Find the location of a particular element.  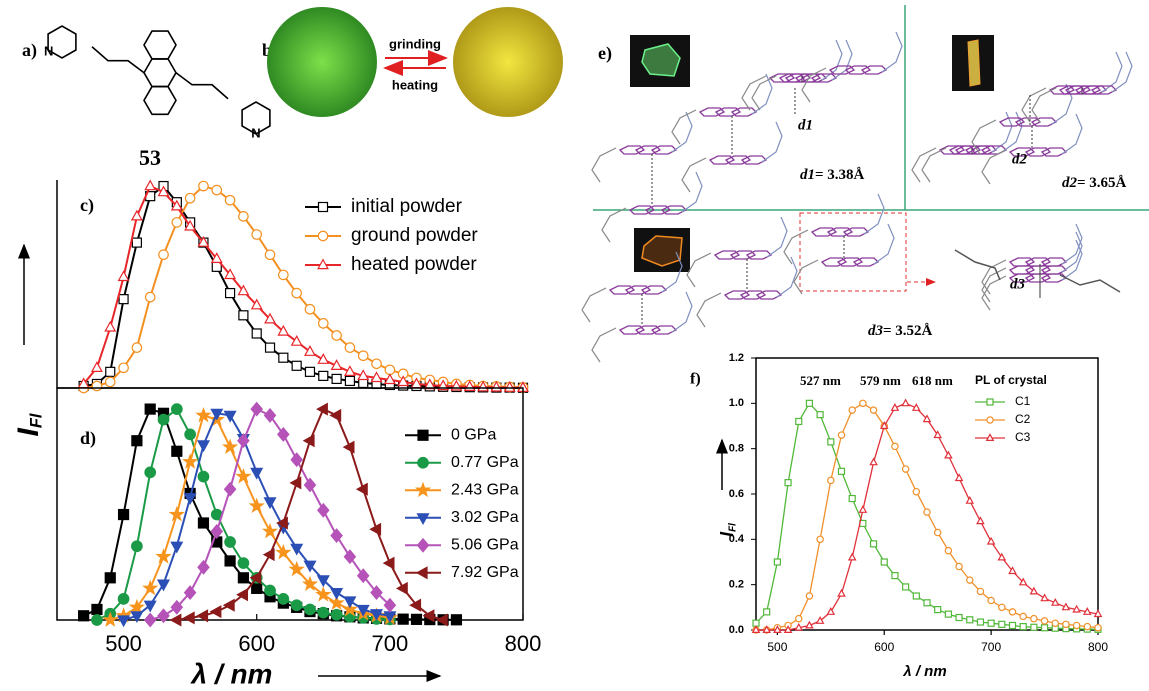

distance-value: = 3.38Å is located at coordinates (840, 175).